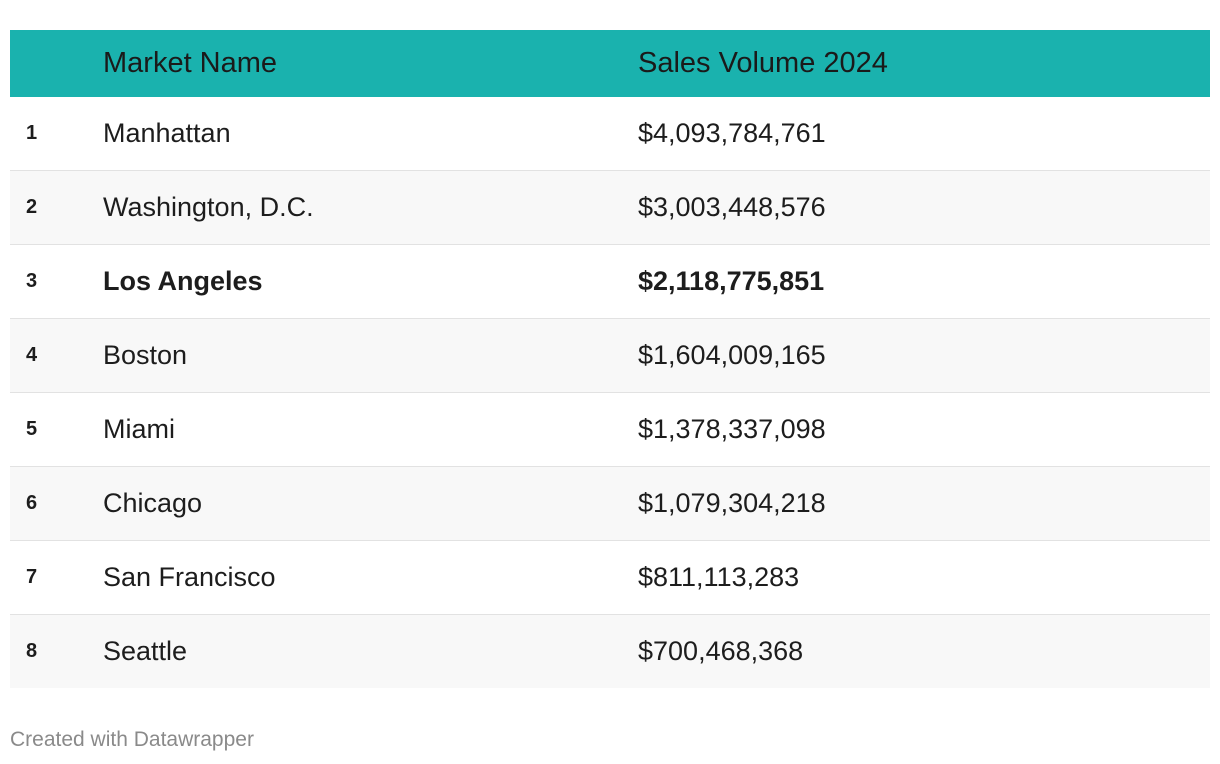 The height and width of the screenshot is (764, 1220). What do you see at coordinates (32, 281) in the screenshot?
I see `rank-cell: 3` at bounding box center [32, 281].